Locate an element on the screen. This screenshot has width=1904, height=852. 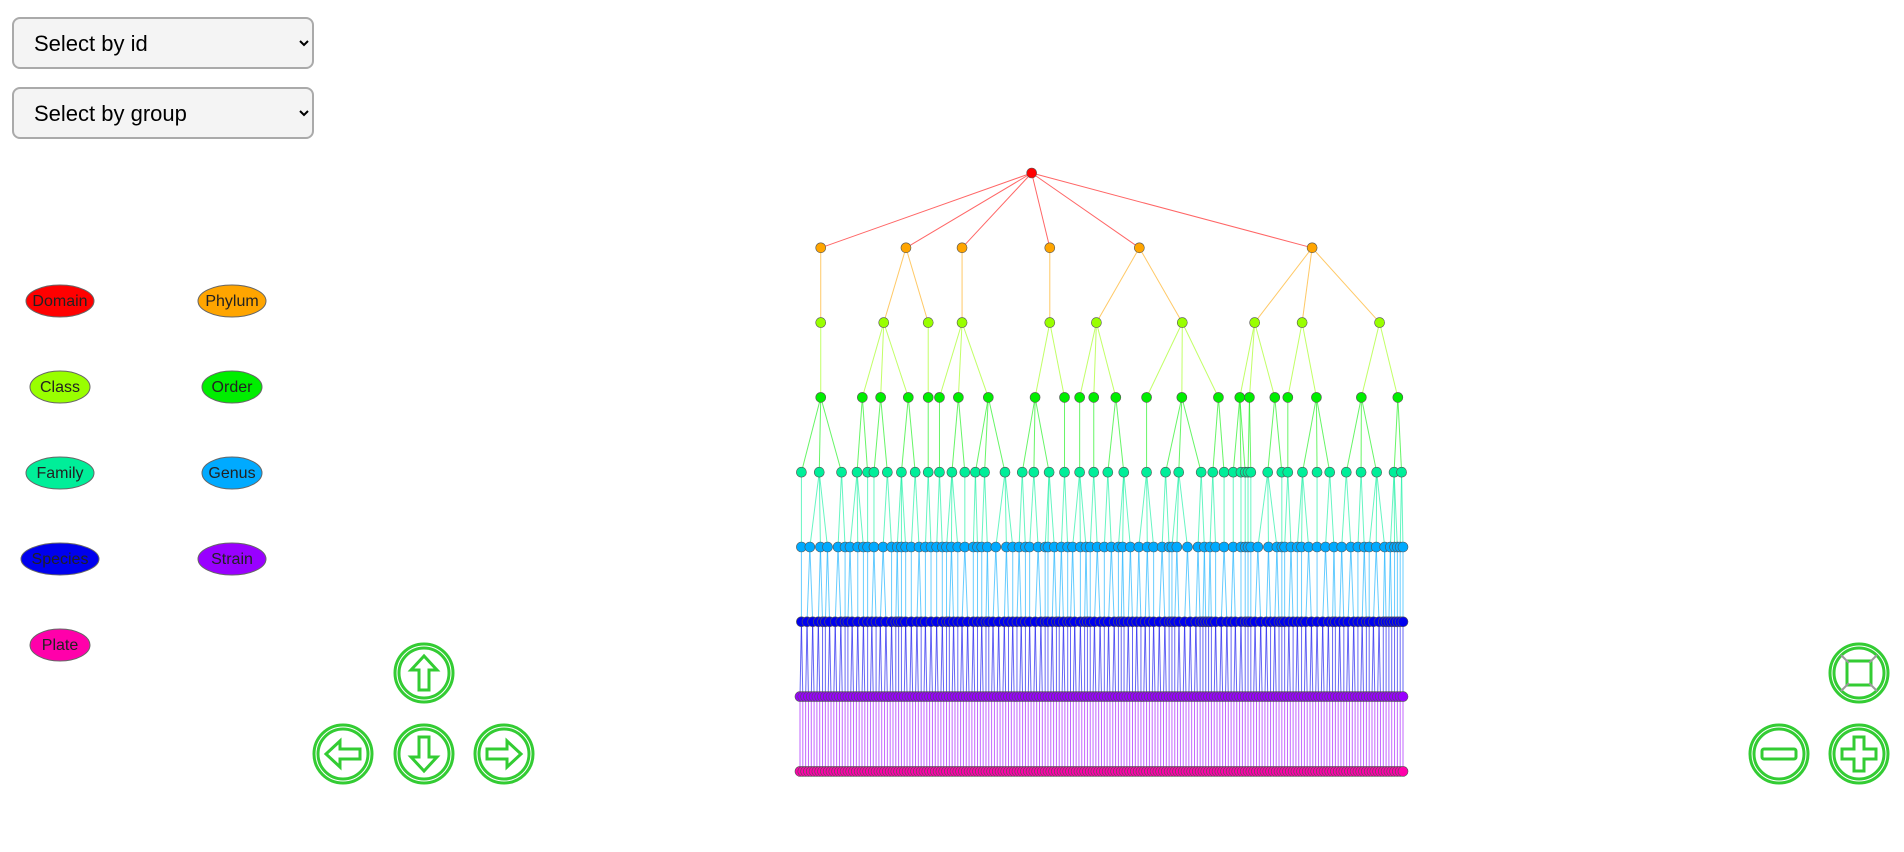
zoom-out-button is located at coordinates (1779, 754).